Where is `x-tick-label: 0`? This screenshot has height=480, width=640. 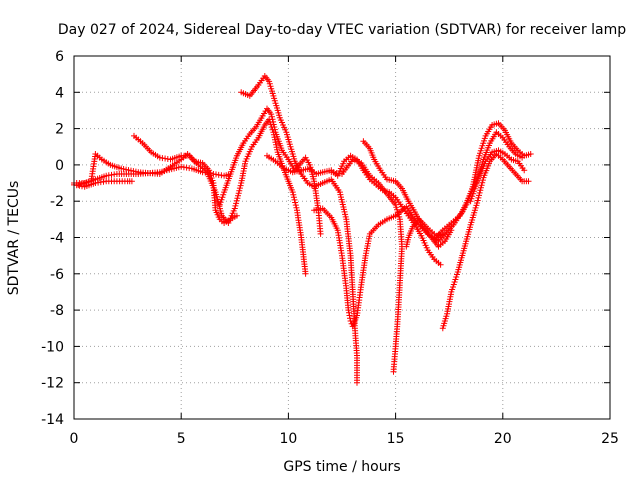
x-tick-label: 0 is located at coordinates (74, 439).